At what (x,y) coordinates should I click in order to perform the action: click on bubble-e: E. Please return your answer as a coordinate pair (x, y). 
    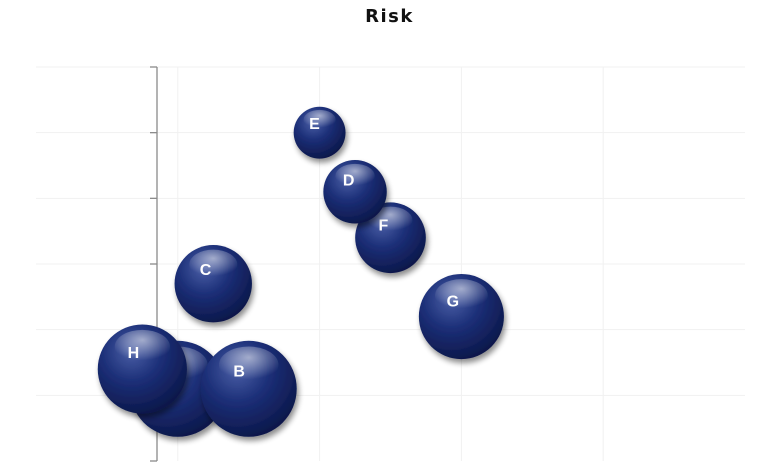
    Looking at the image, I should click on (319, 132).